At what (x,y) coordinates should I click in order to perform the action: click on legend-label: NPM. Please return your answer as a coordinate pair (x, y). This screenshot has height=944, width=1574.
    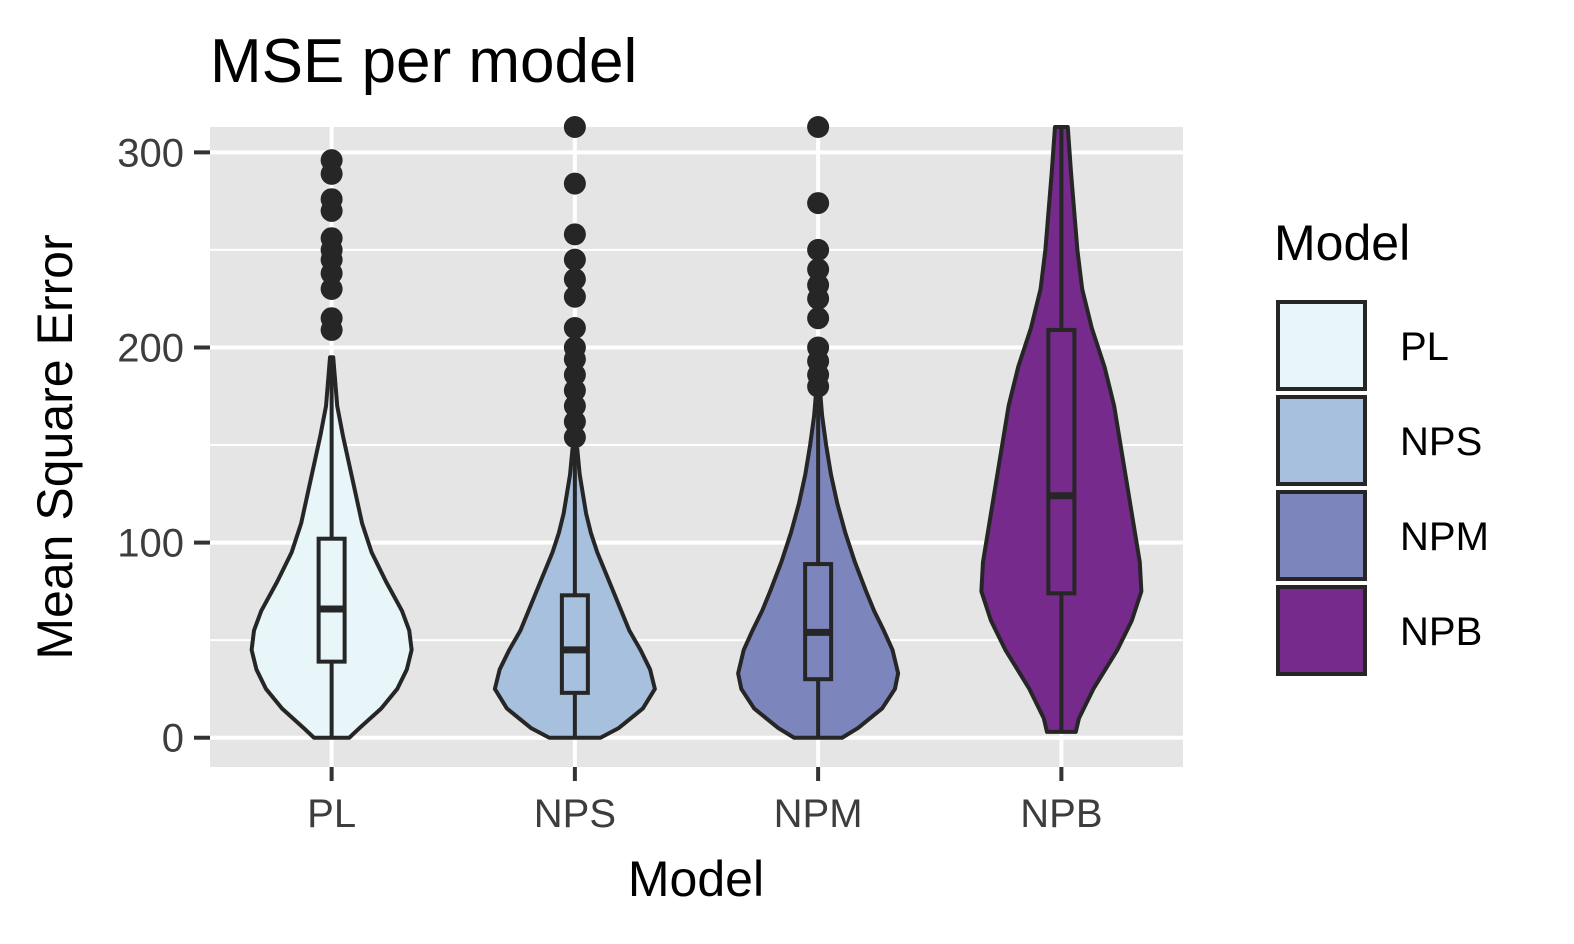
    Looking at the image, I should click on (1444, 537).